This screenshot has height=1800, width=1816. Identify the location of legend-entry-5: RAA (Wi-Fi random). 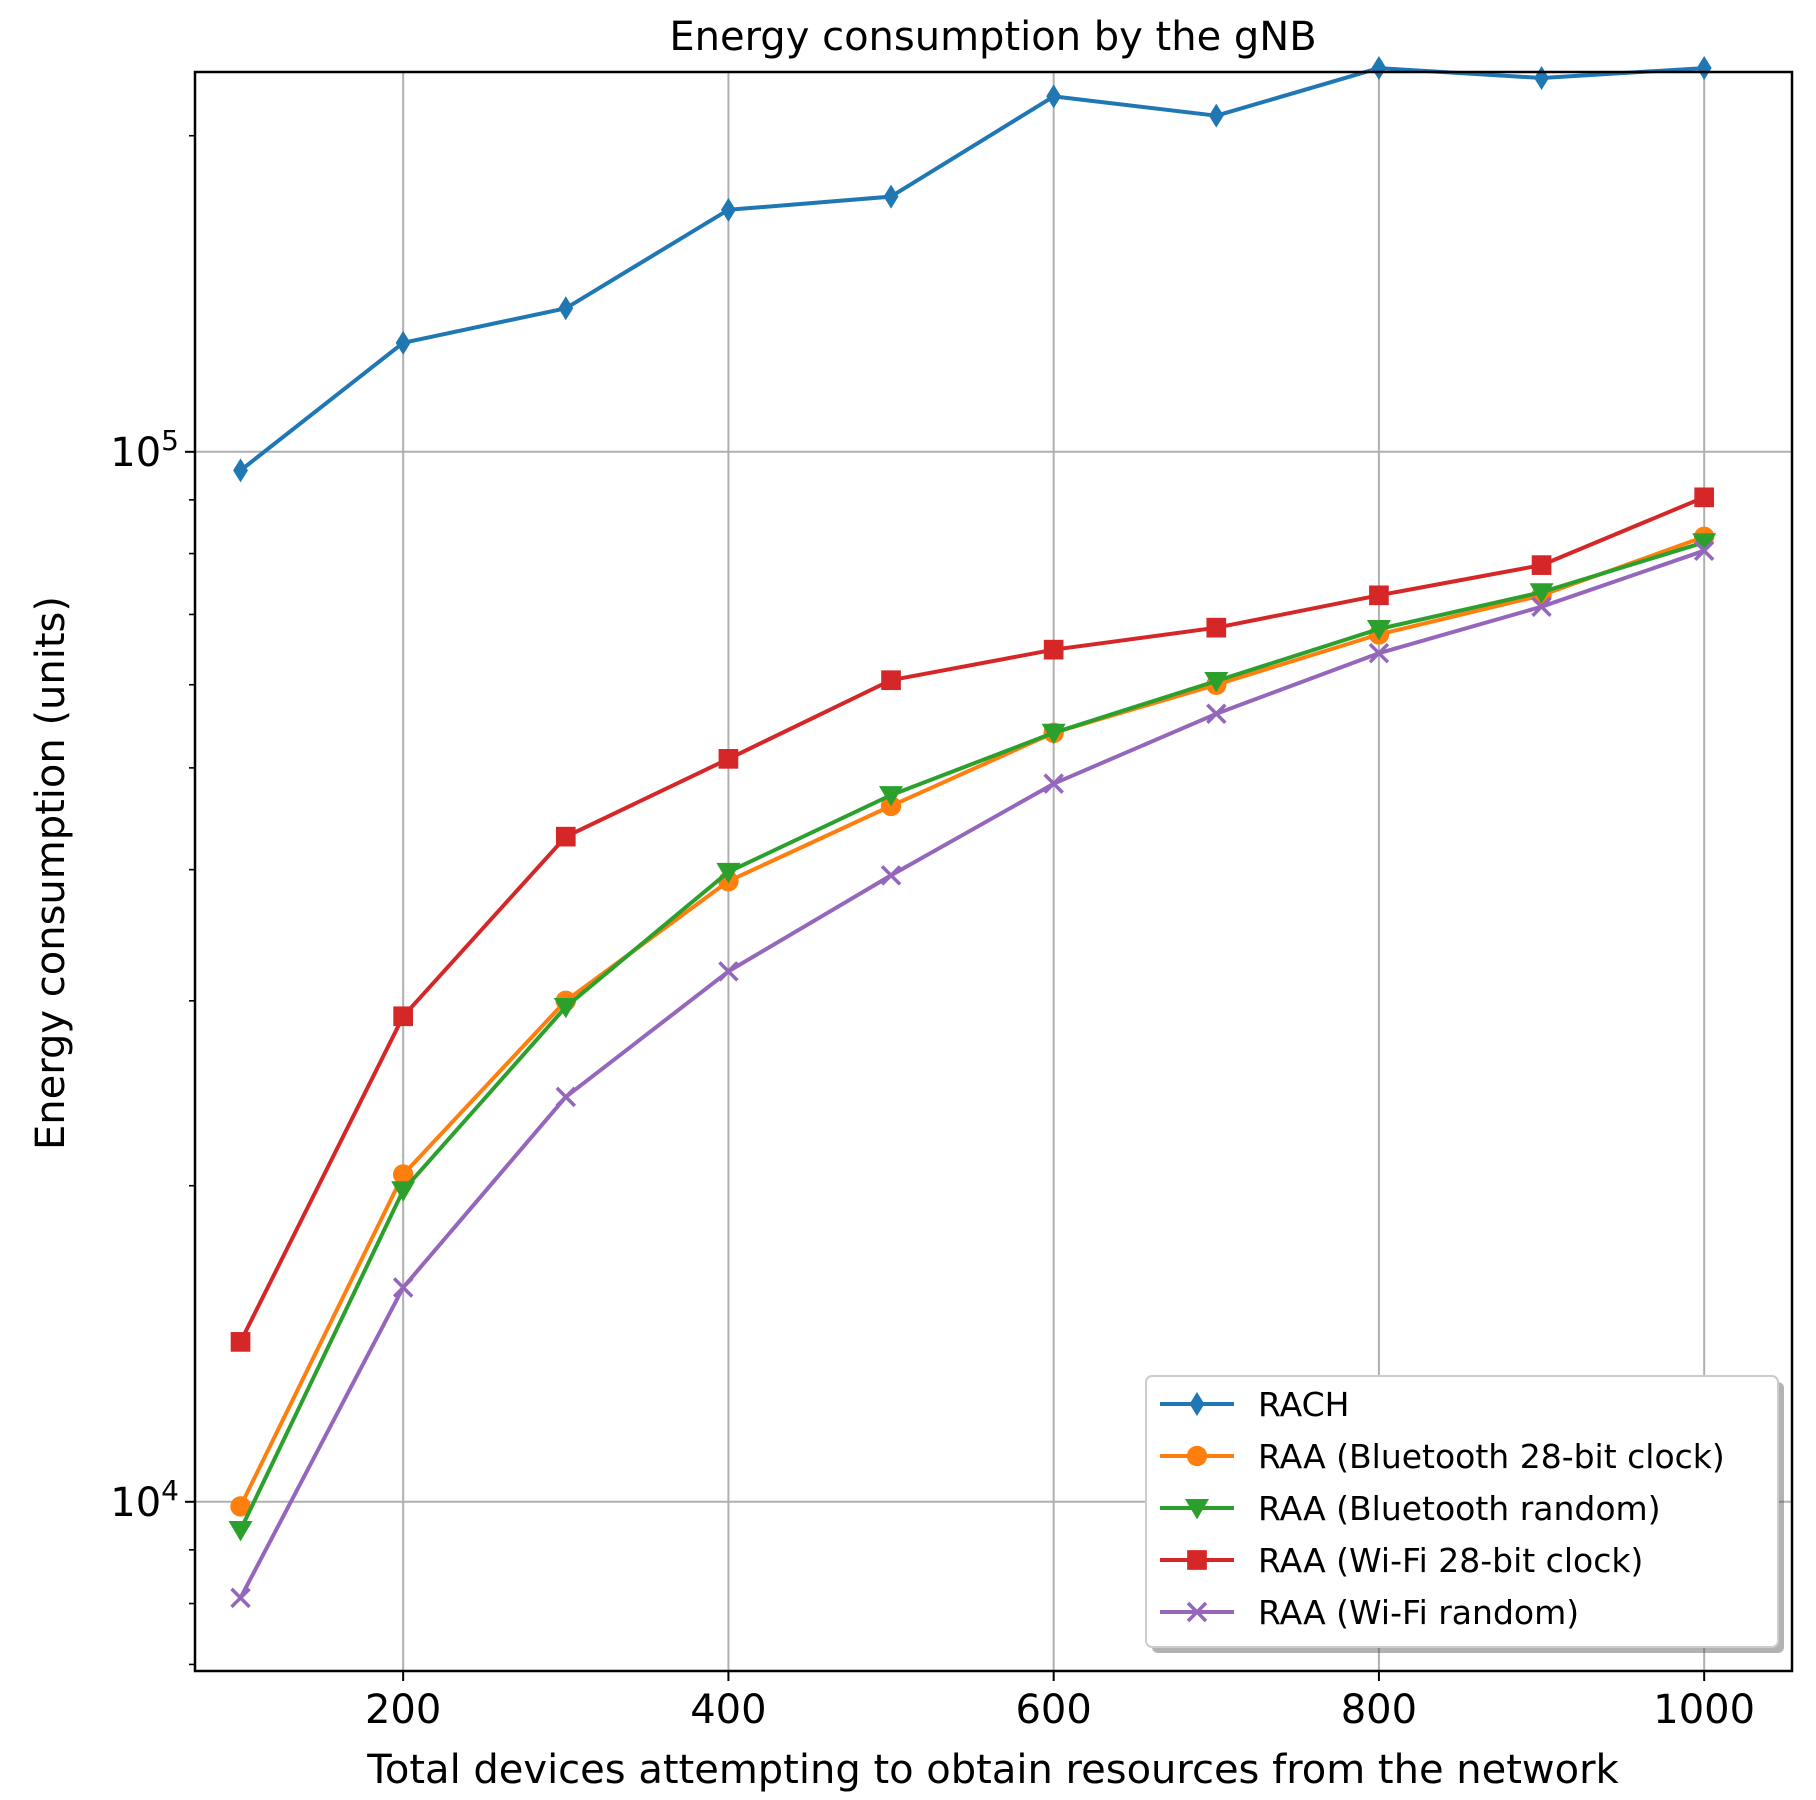
(1369, 1612).